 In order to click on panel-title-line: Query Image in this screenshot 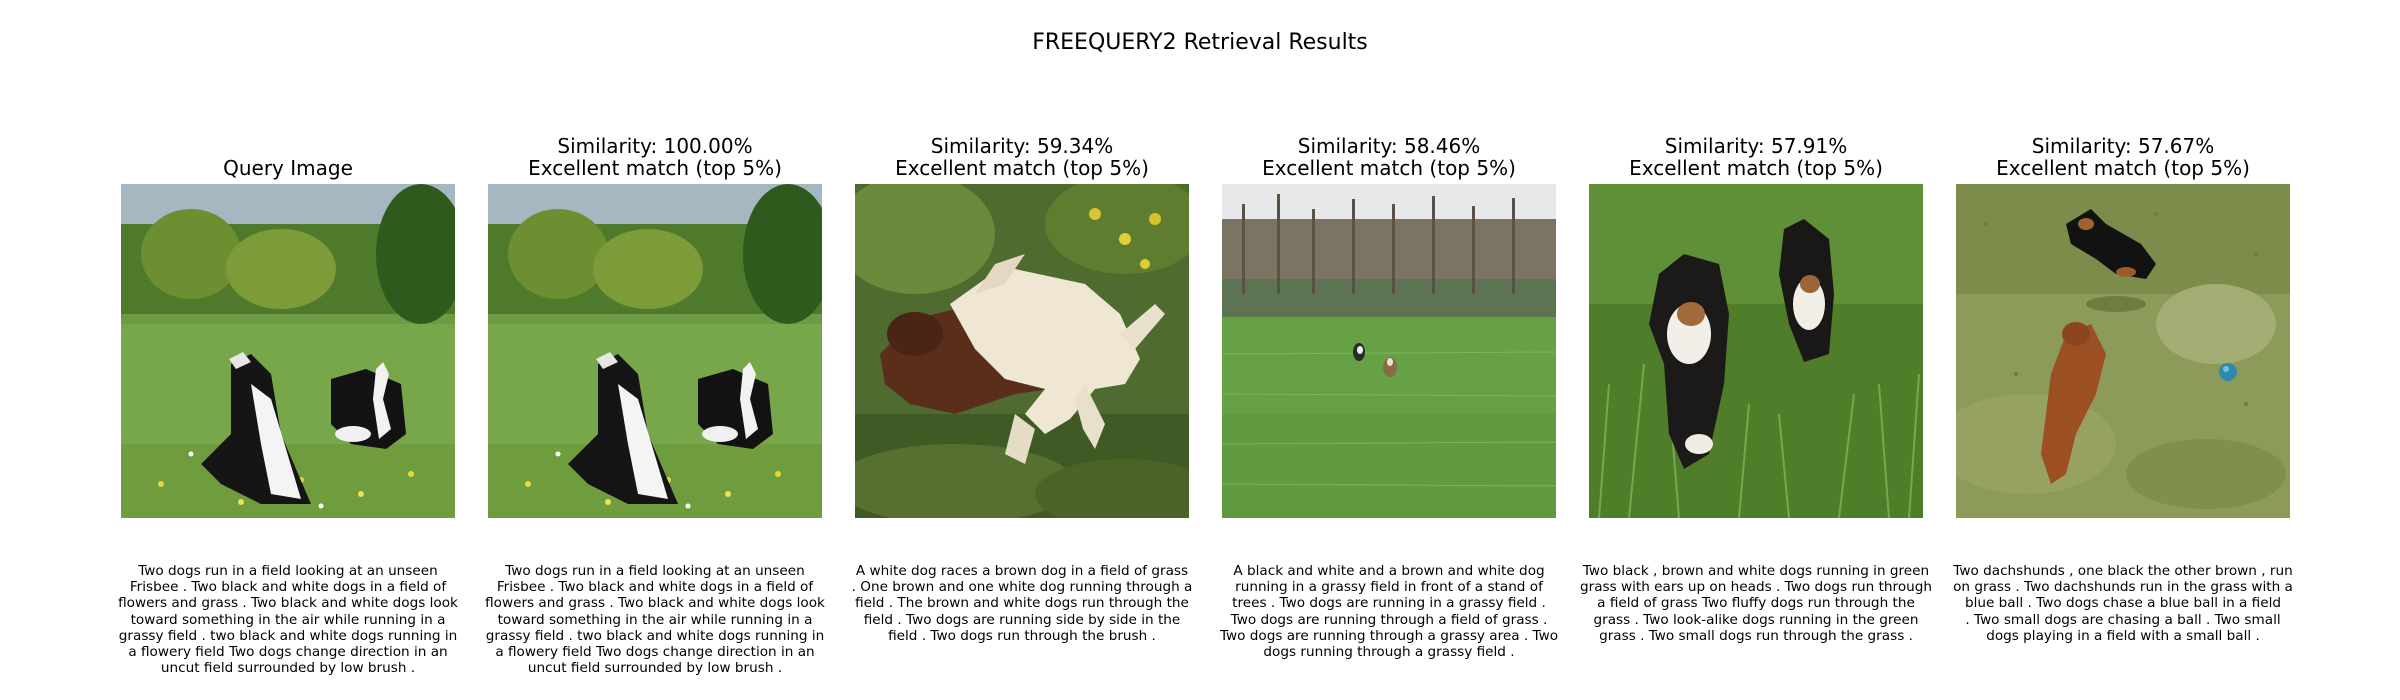, I will do `click(288, 168)`.